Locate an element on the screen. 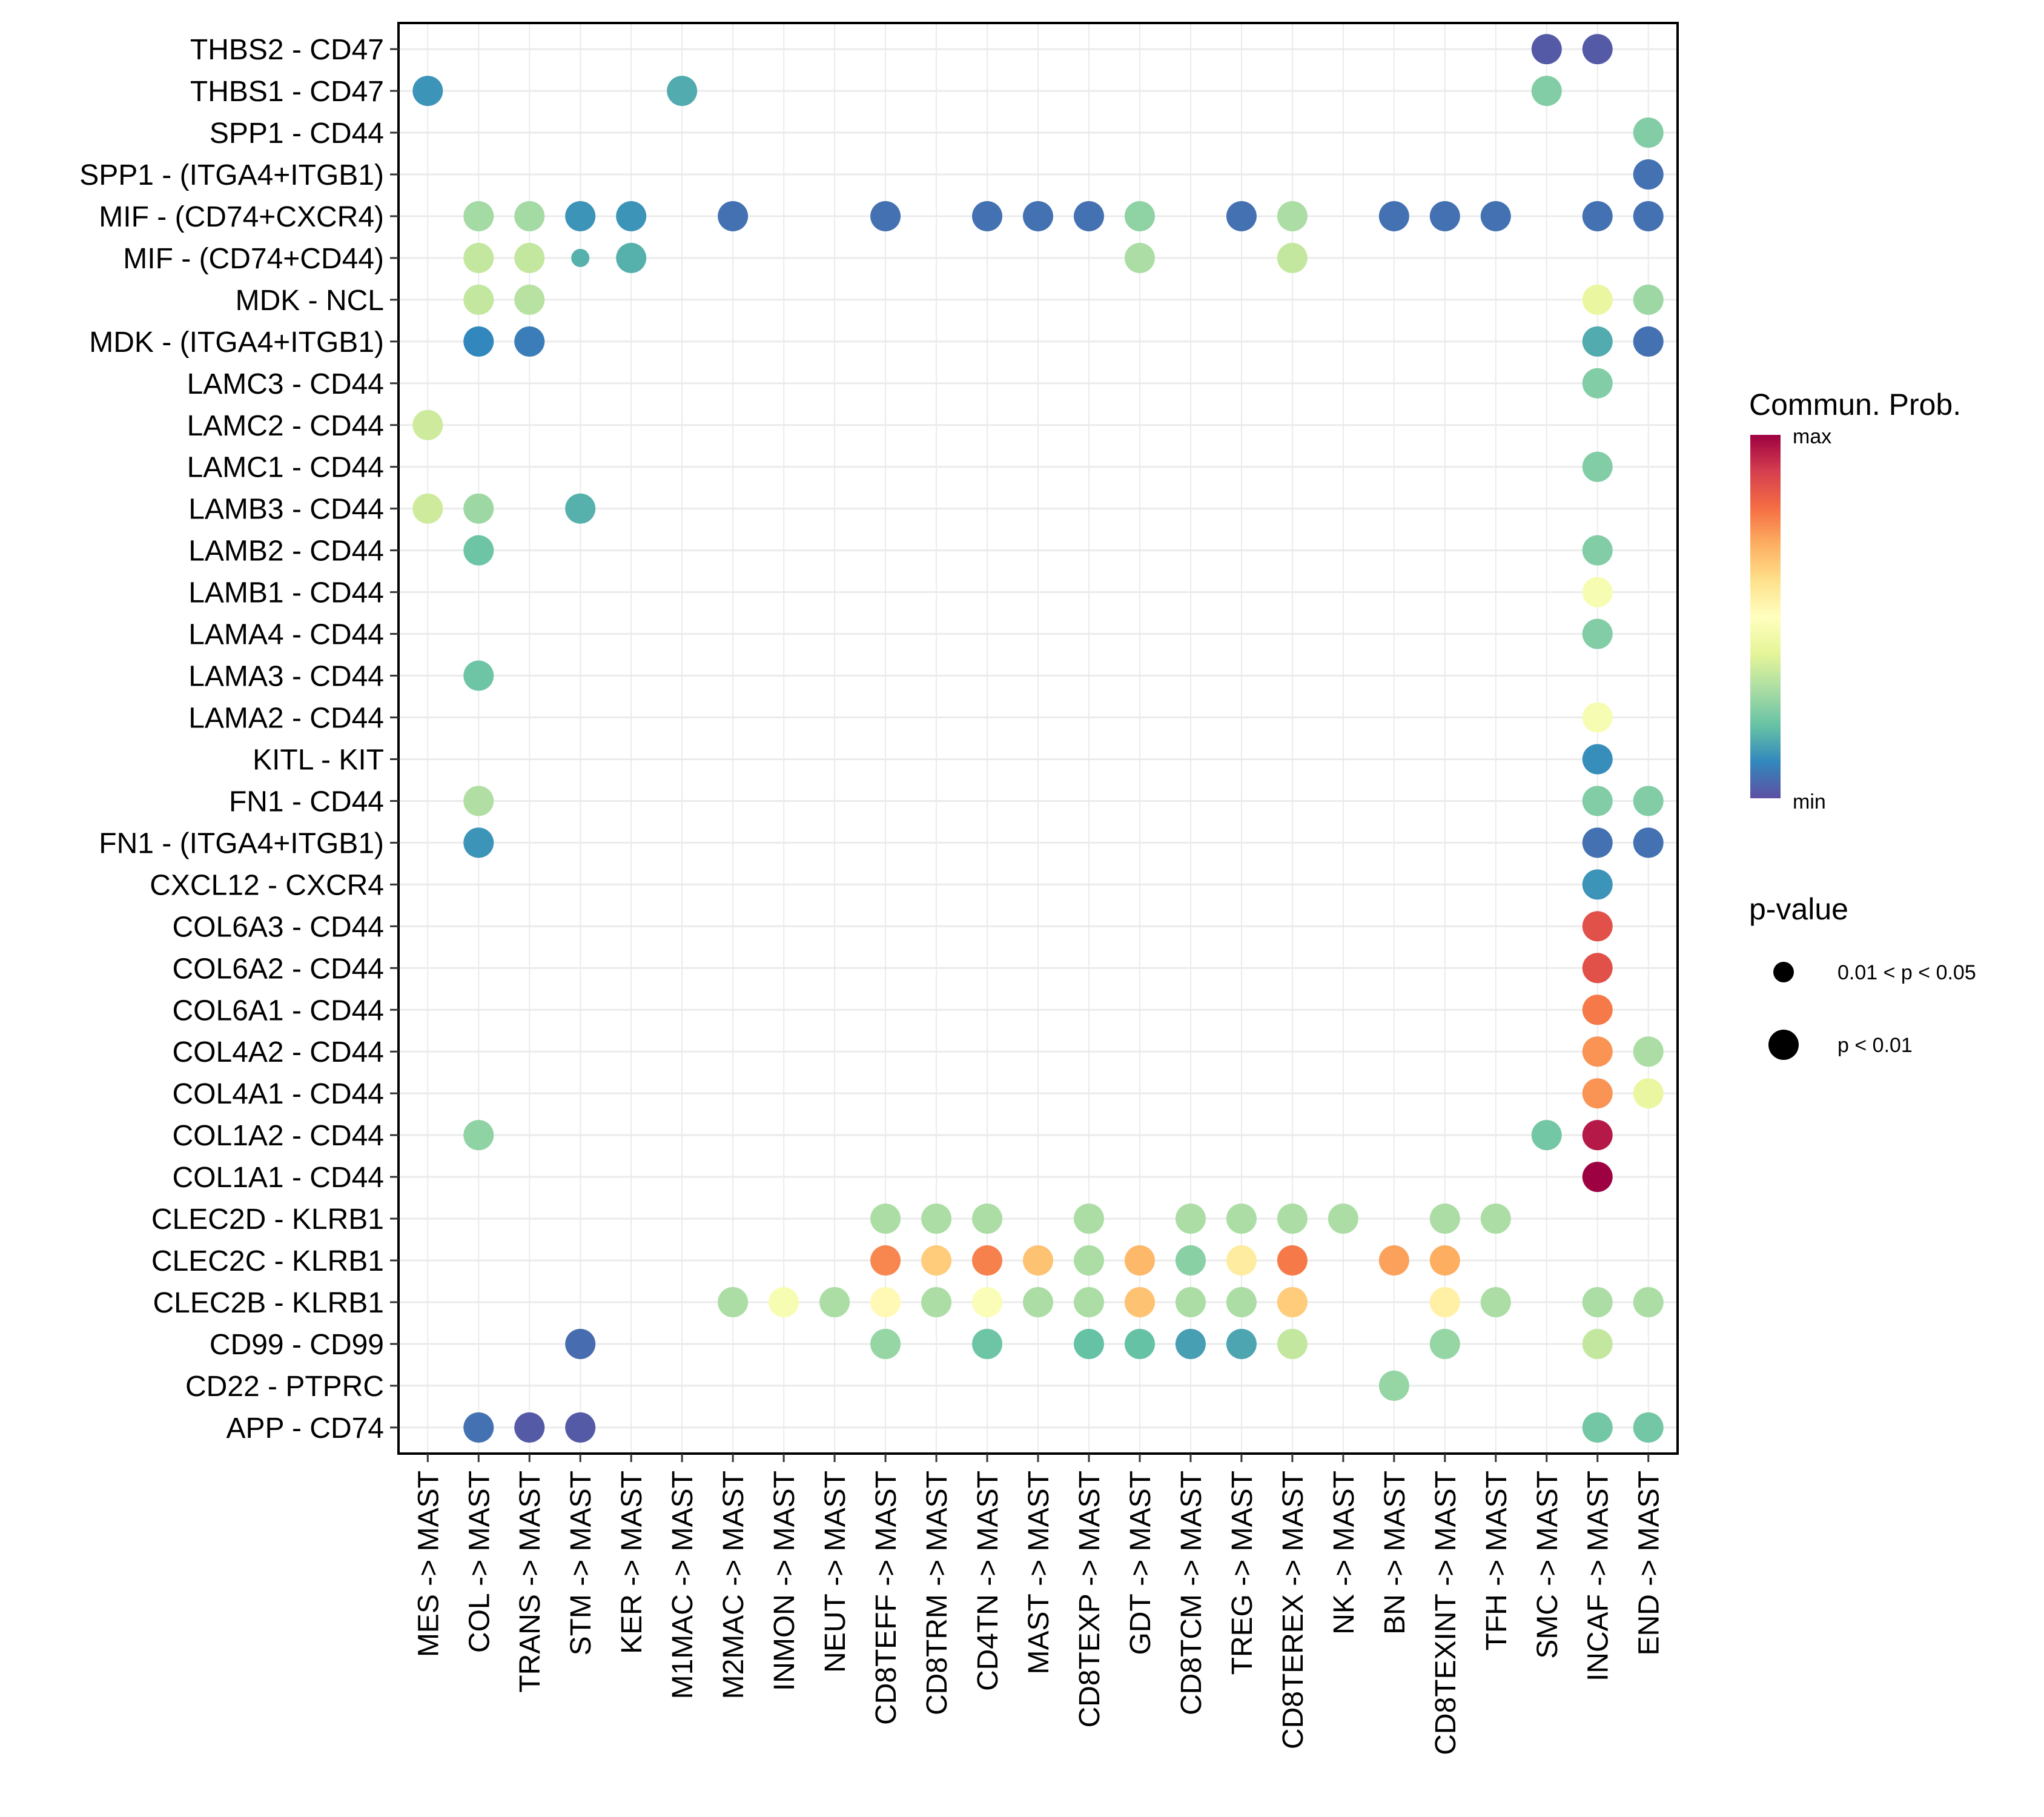  y-tick-label: MDK - (ITGA4+ITGB1) is located at coordinates (236, 343).